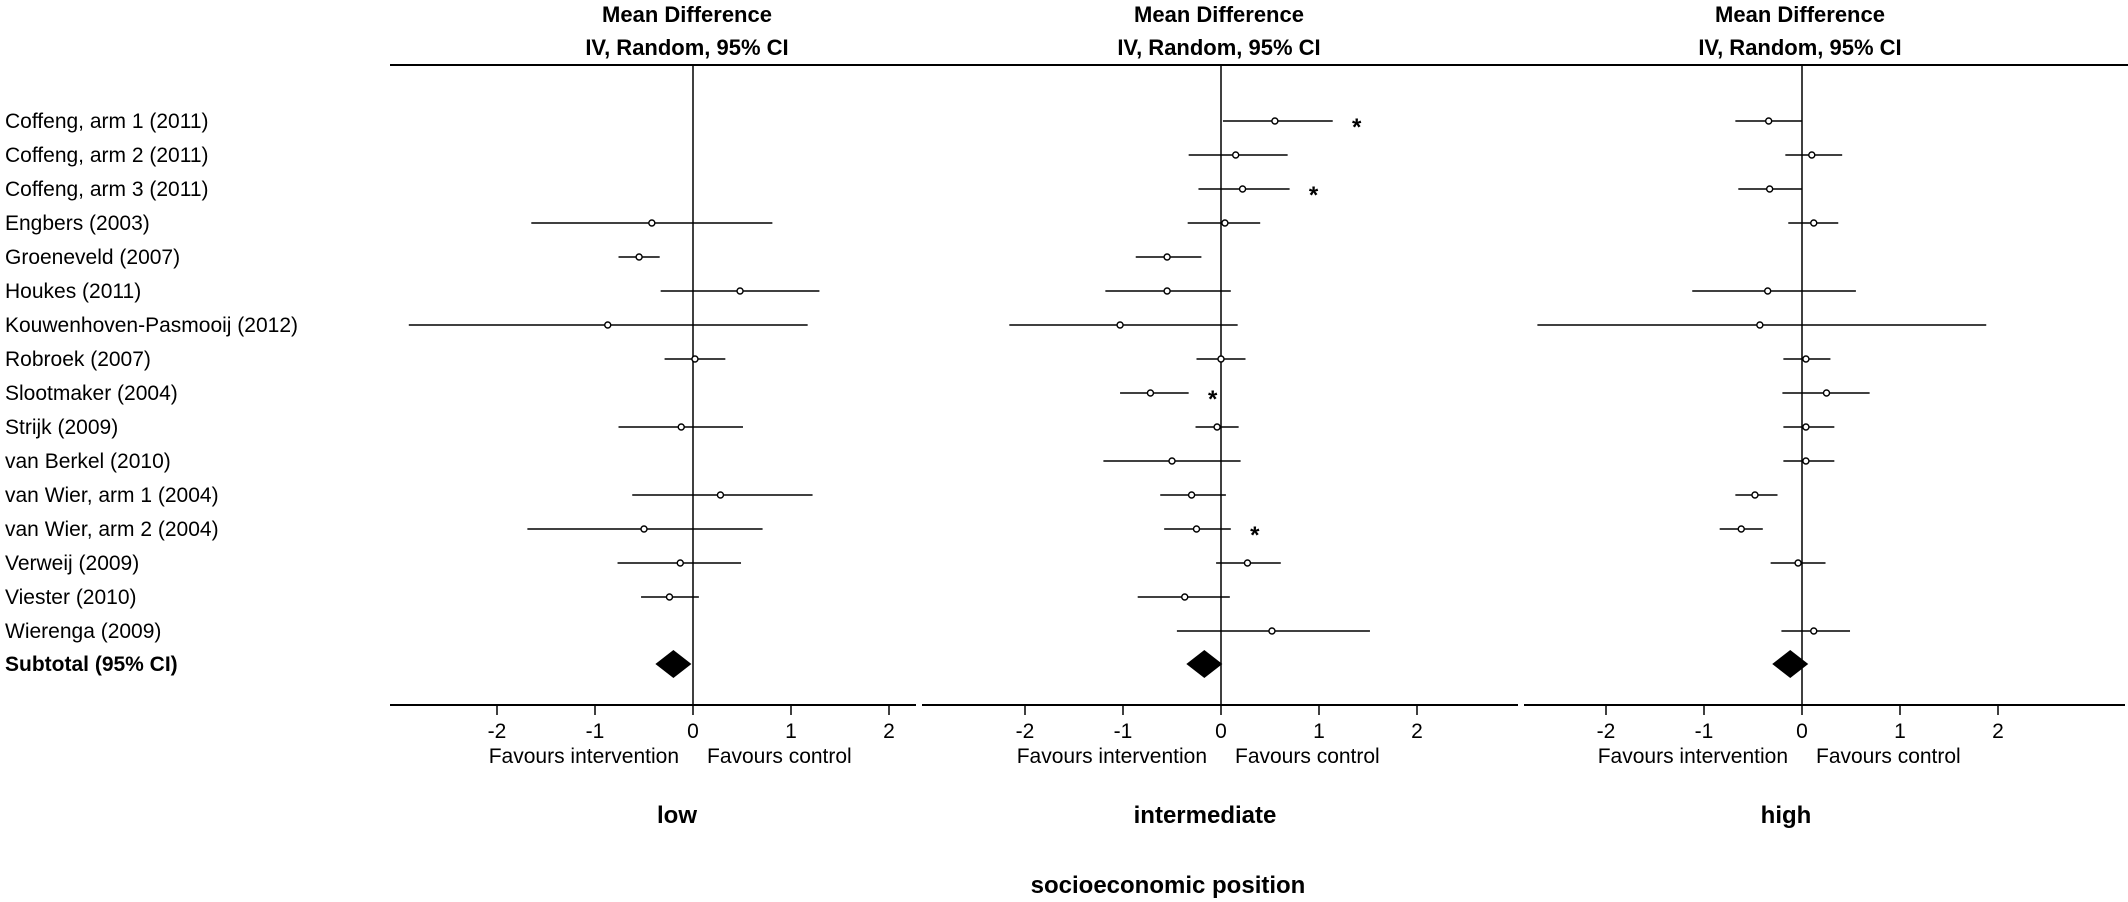 The image size is (2128, 902). I want to click on group-label: high, so click(1786, 815).